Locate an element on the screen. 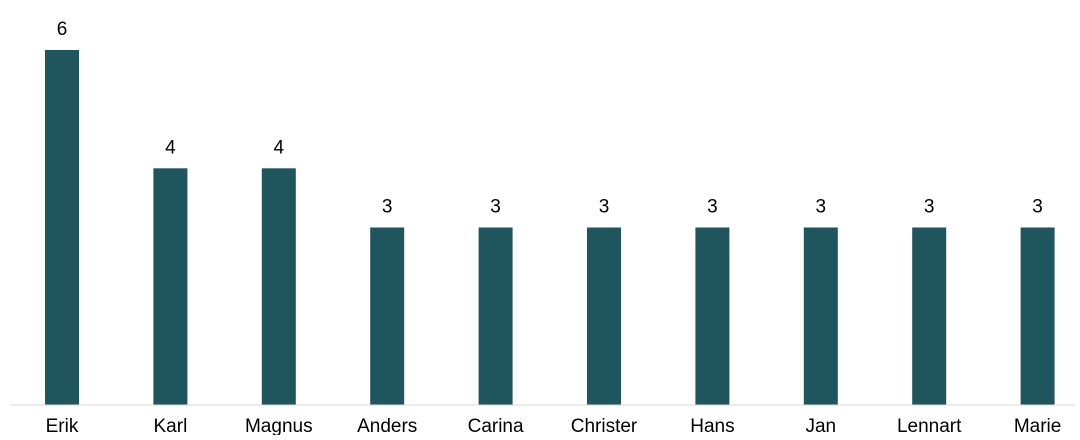 This screenshot has height=440, width=1080. data-label-lennart: 3 is located at coordinates (929, 207).